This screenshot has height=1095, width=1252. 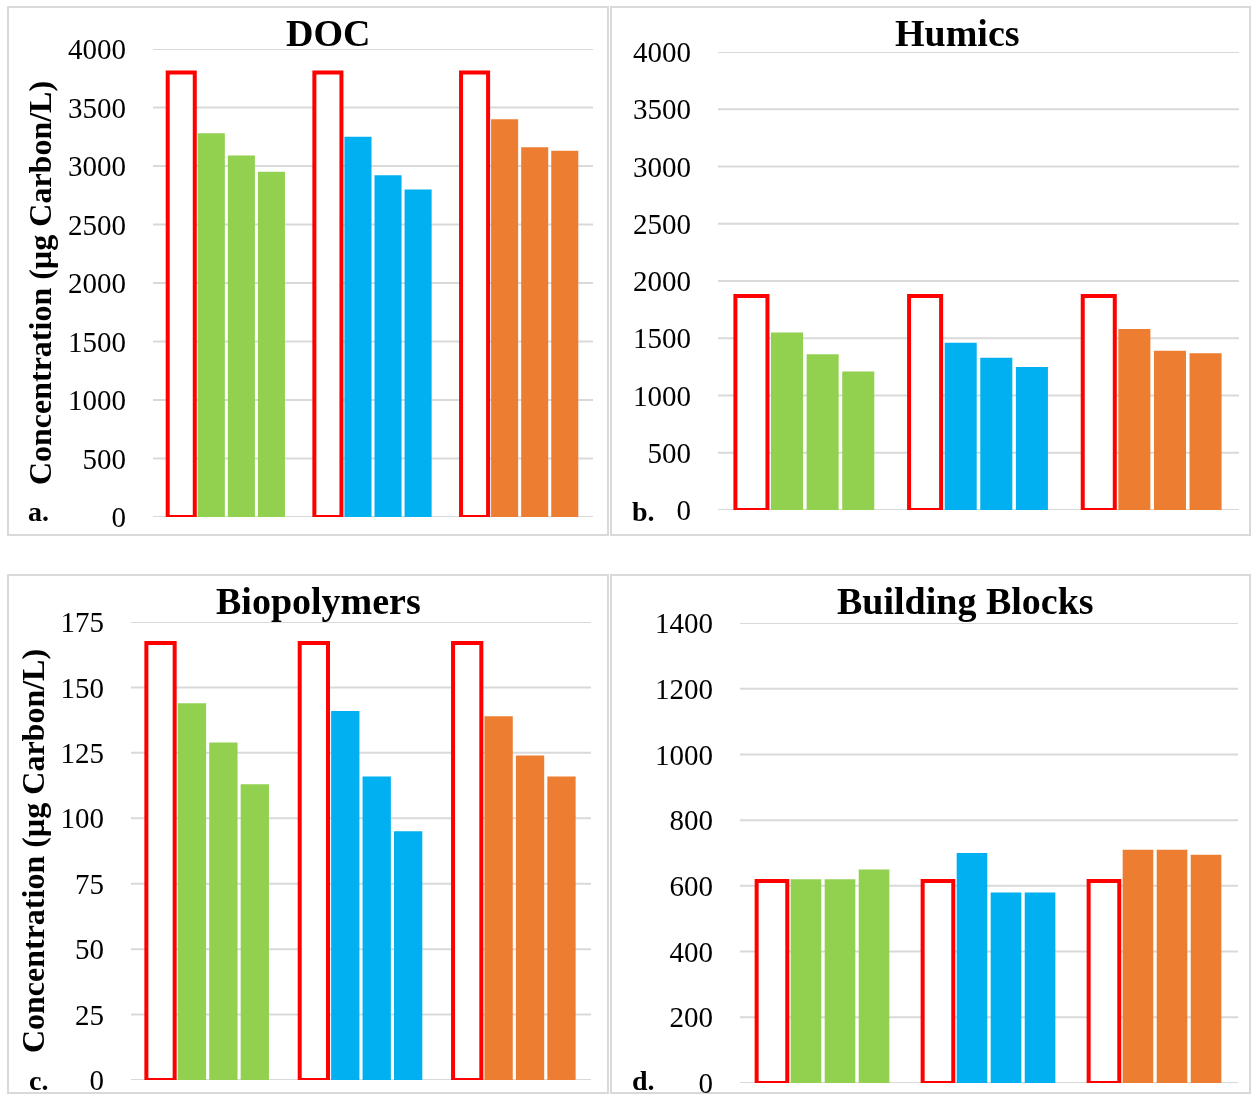 What do you see at coordinates (965, 601) in the screenshot?
I see `chart-title: Building Blocks` at bounding box center [965, 601].